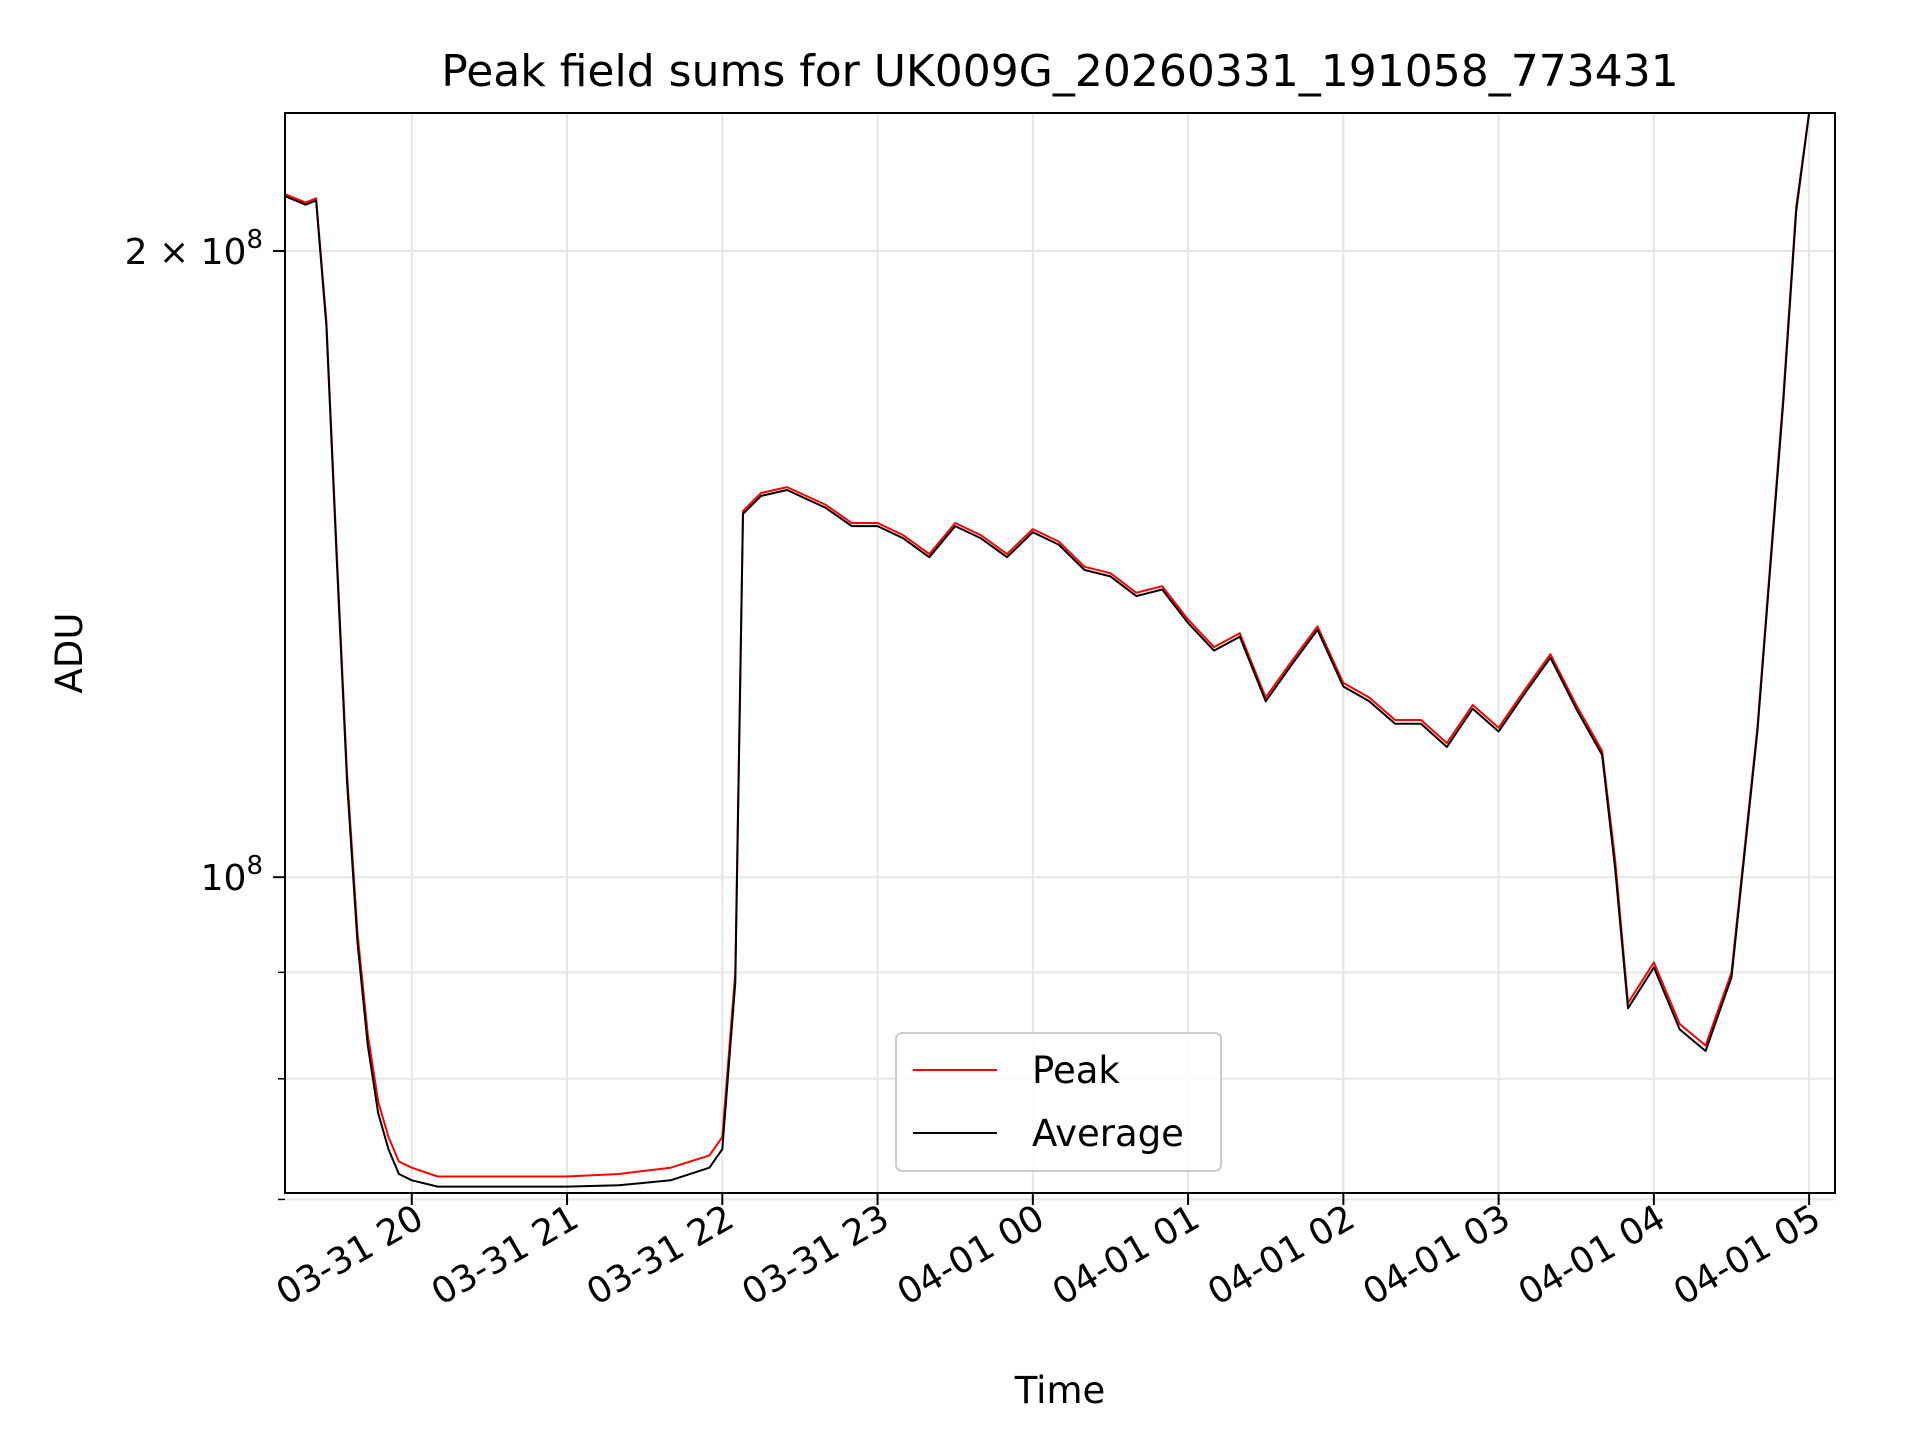 Image resolution: width=1920 pixels, height=1440 pixels. Describe the element at coordinates (1076, 1070) in the screenshot. I see `legend-label: Peak` at that location.